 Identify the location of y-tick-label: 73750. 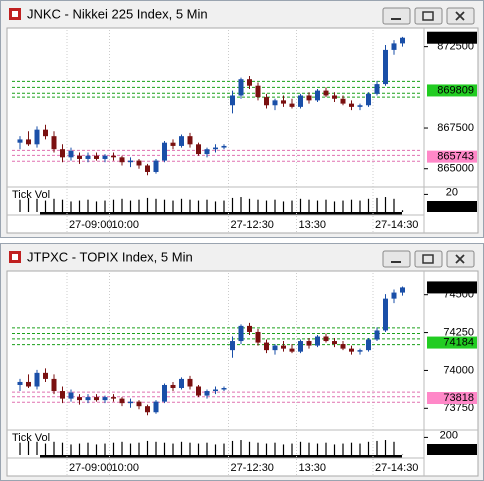
(458, 408).